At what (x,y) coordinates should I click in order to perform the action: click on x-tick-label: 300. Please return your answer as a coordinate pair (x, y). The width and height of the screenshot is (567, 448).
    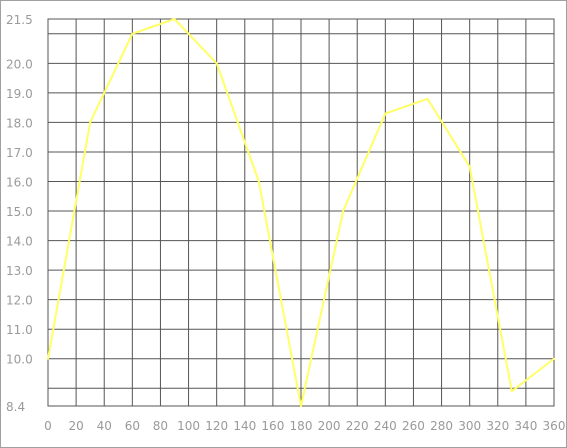
    Looking at the image, I should click on (469, 426).